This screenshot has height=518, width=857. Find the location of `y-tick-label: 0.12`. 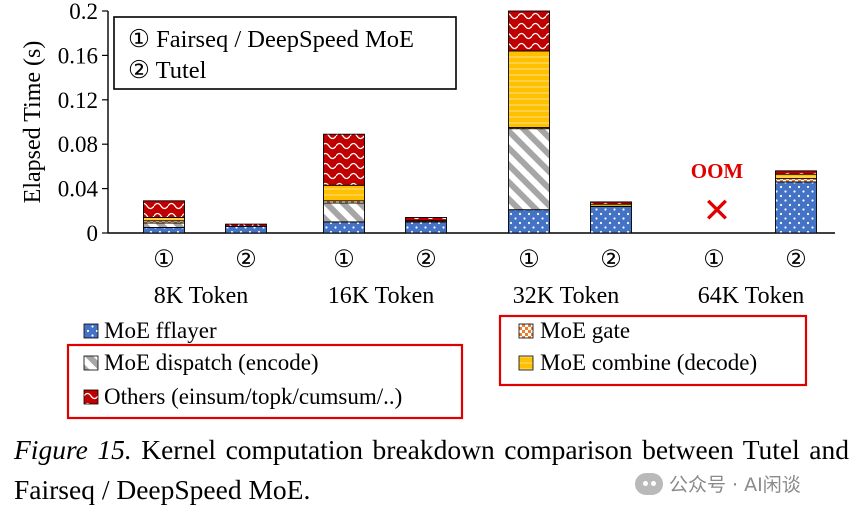

y-tick-label: 0.12 is located at coordinates (78, 100).